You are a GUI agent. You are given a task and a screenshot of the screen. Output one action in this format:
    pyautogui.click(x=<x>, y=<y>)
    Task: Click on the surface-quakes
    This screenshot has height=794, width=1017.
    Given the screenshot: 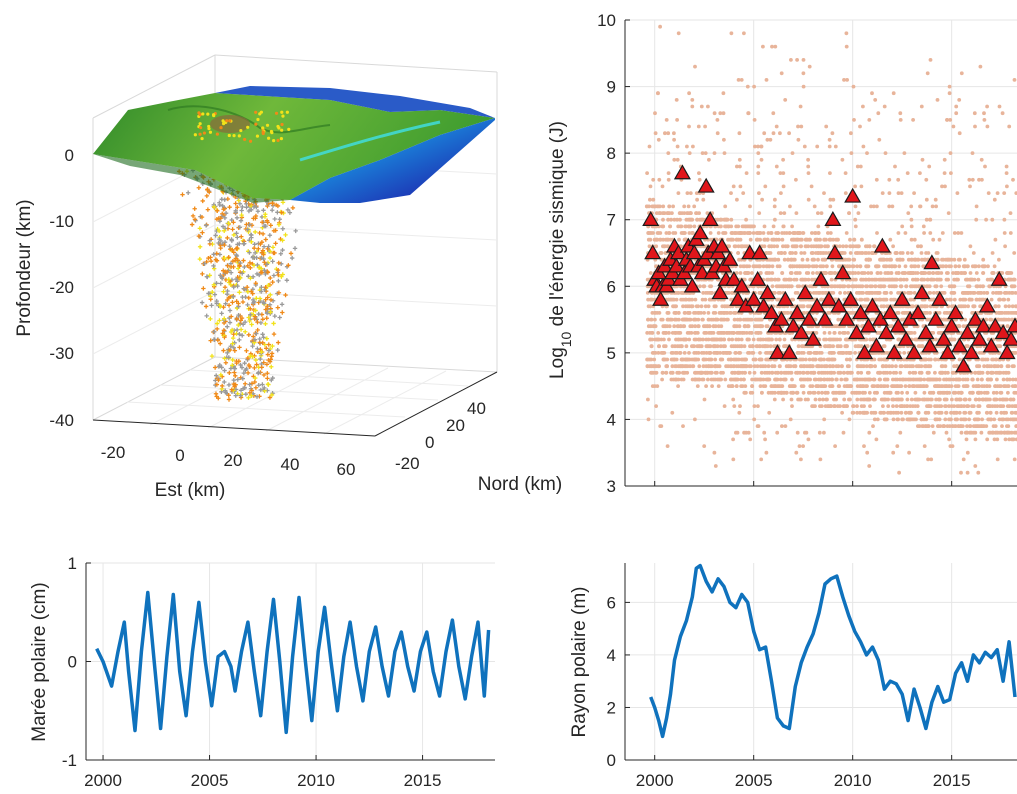 What is the action you would take?
    pyautogui.click(x=242, y=126)
    